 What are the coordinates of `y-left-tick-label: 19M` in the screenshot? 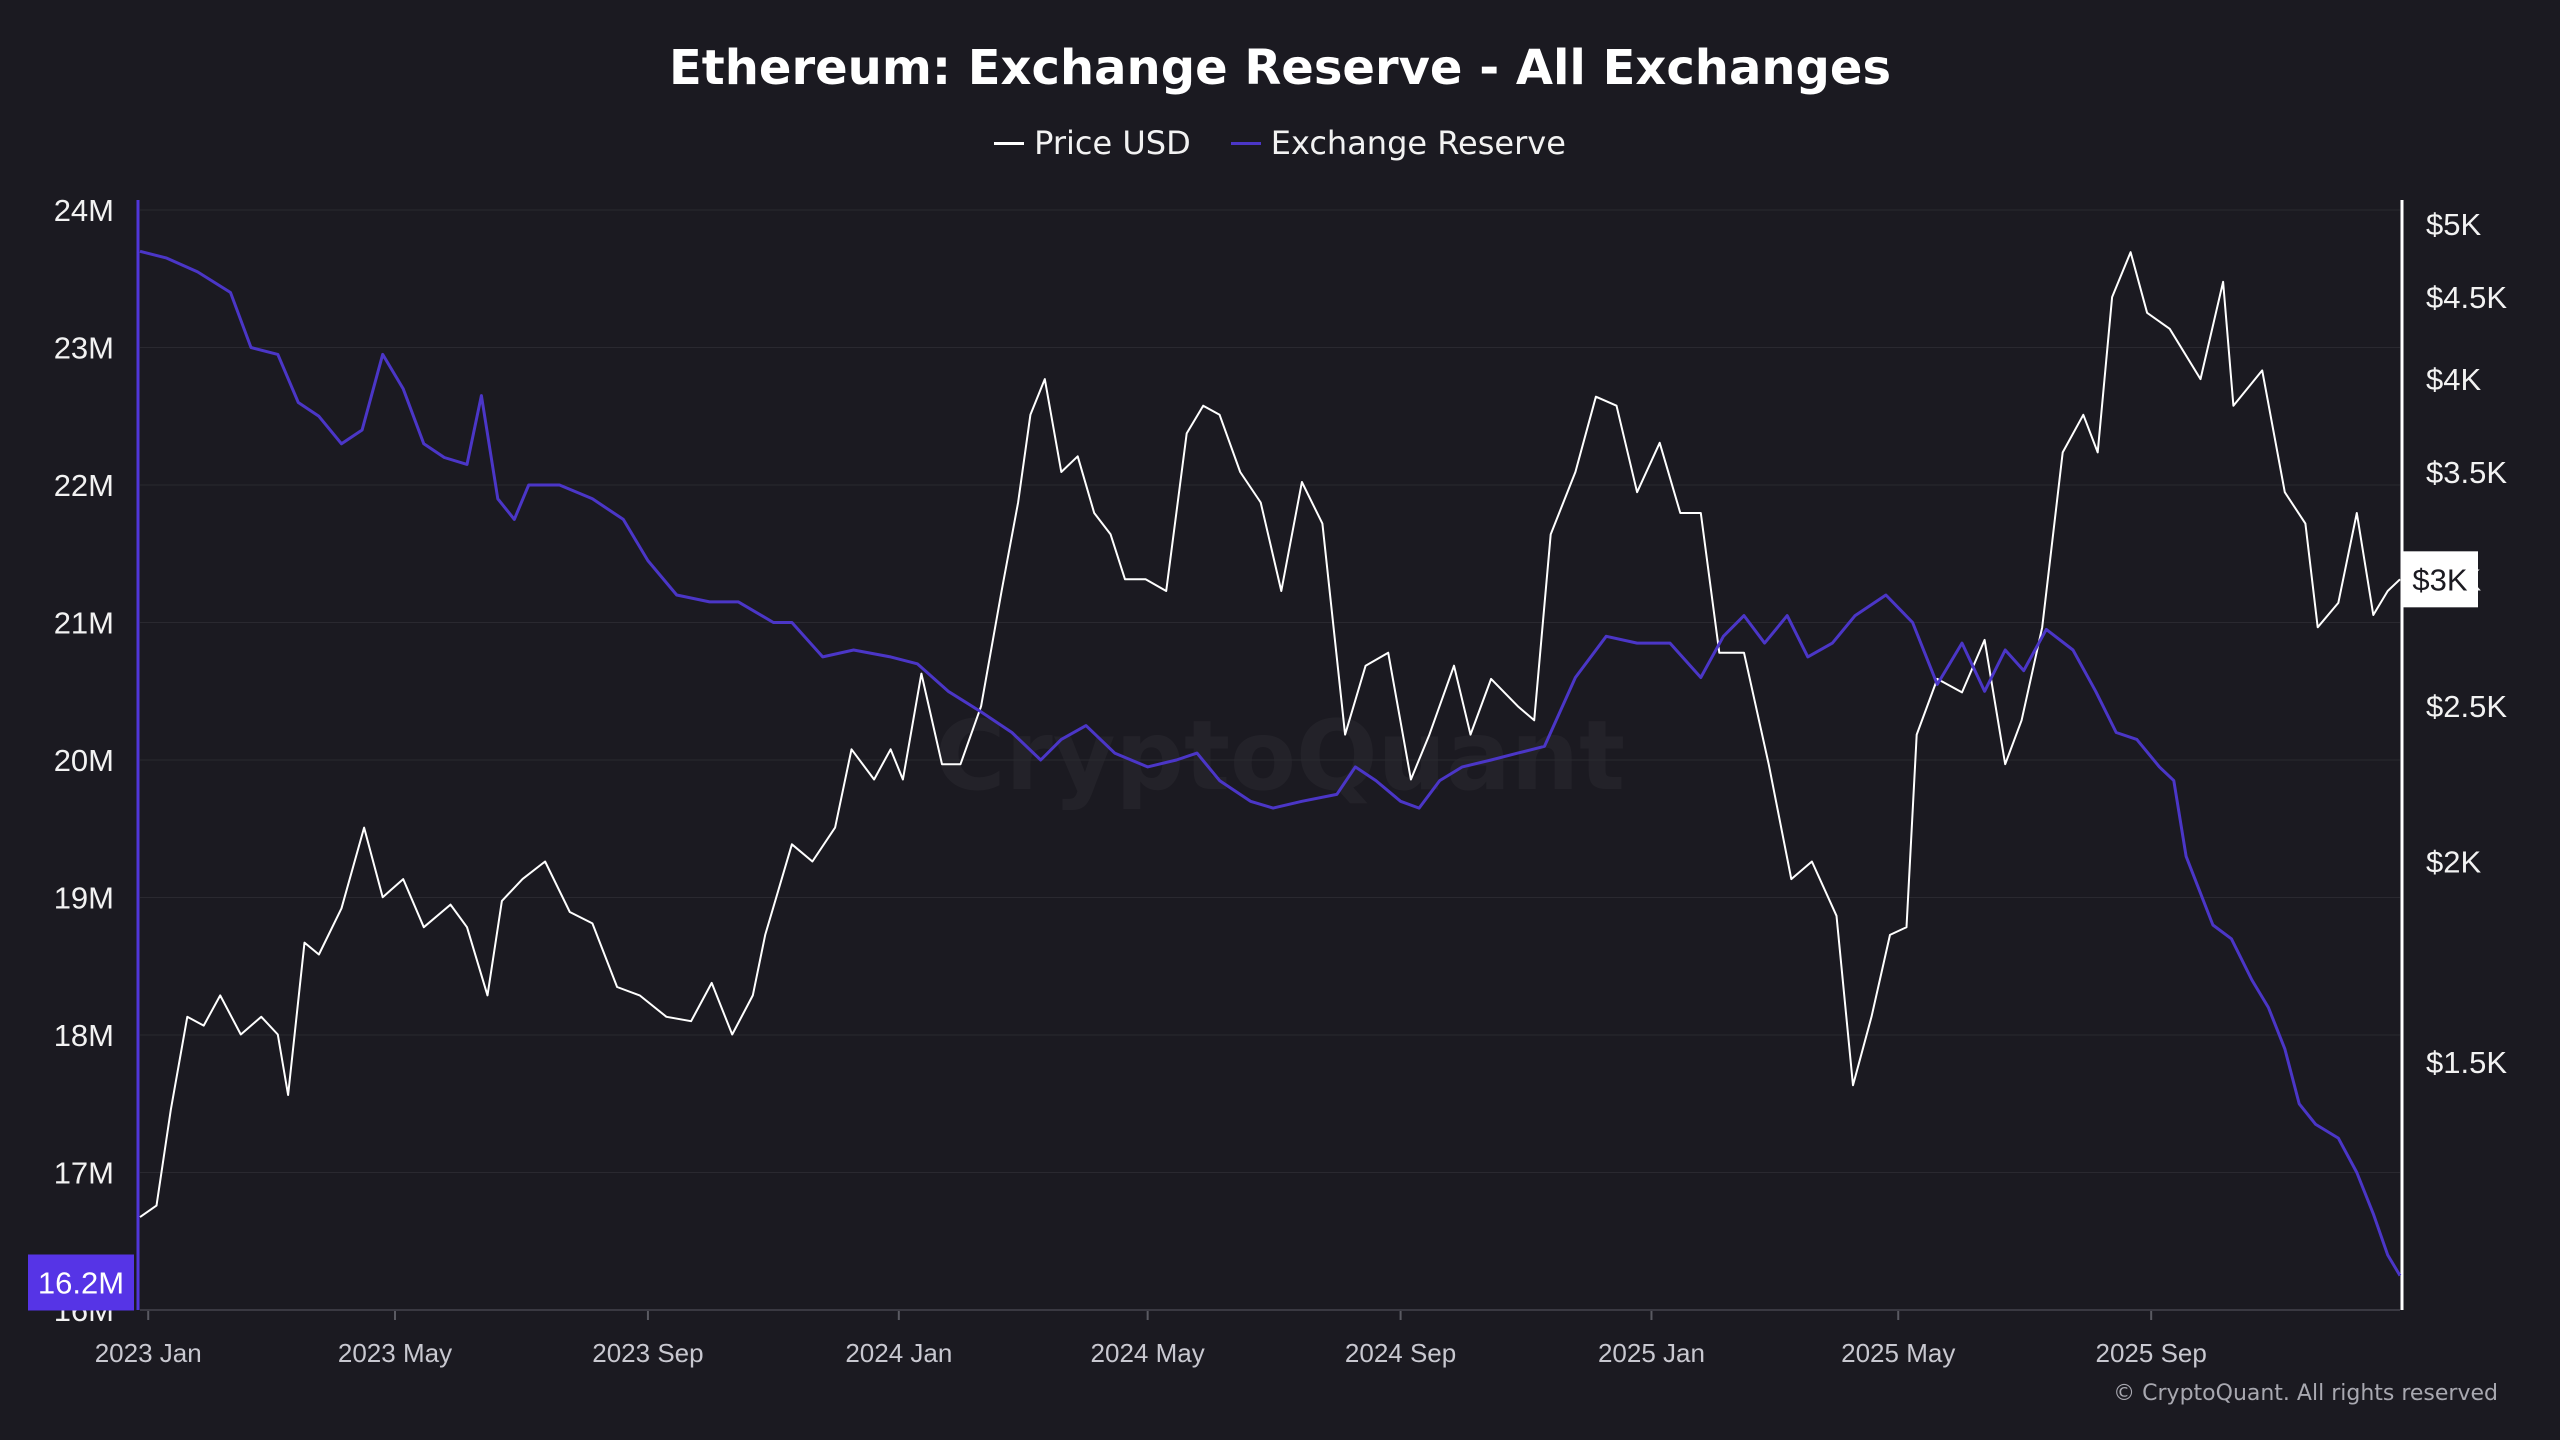 It's located at (84, 898).